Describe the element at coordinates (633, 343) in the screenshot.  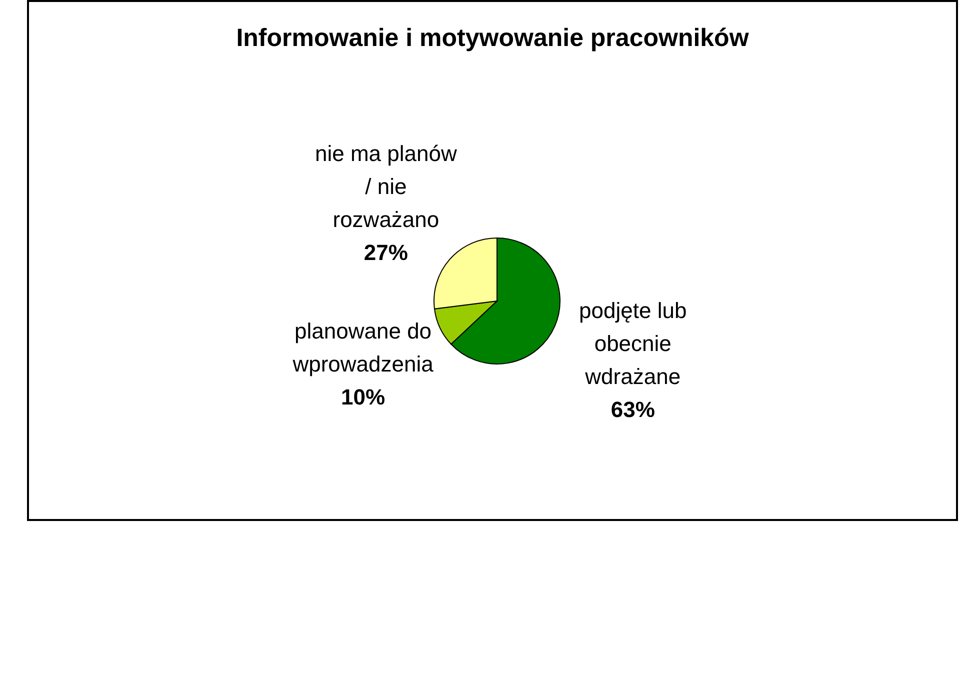
I see `slice-label: podjęte lub obecnie wdrażane` at that location.